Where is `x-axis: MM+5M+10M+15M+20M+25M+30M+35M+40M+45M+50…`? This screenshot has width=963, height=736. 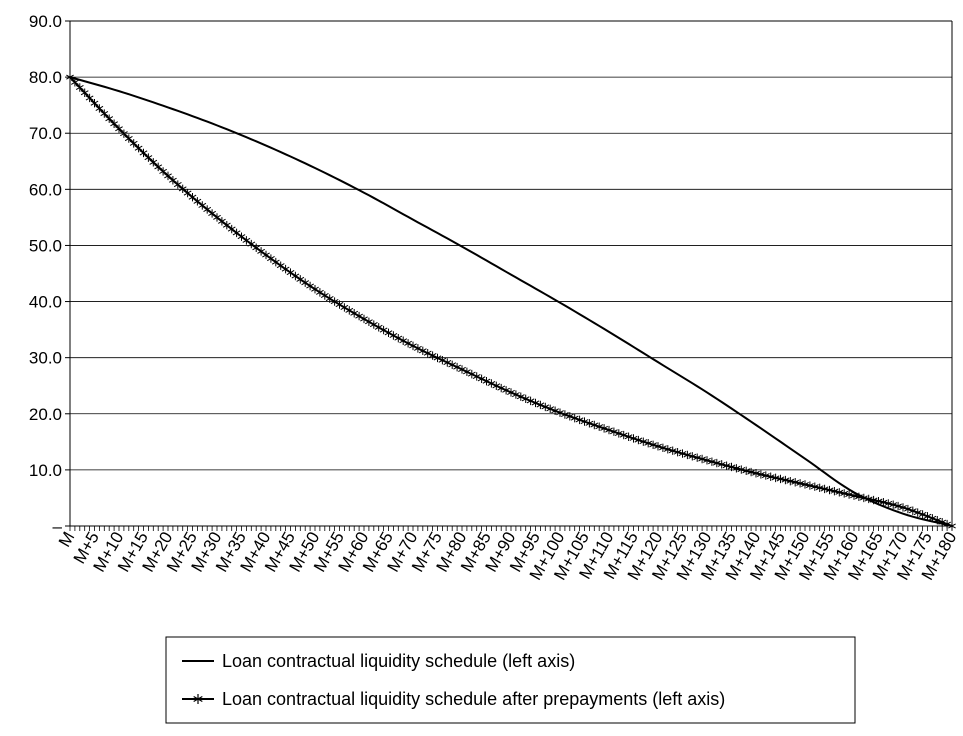 x-axis: MM+5M+10M+15M+20M+25M+30M+35M+40M+45M+50… is located at coordinates (507, 554).